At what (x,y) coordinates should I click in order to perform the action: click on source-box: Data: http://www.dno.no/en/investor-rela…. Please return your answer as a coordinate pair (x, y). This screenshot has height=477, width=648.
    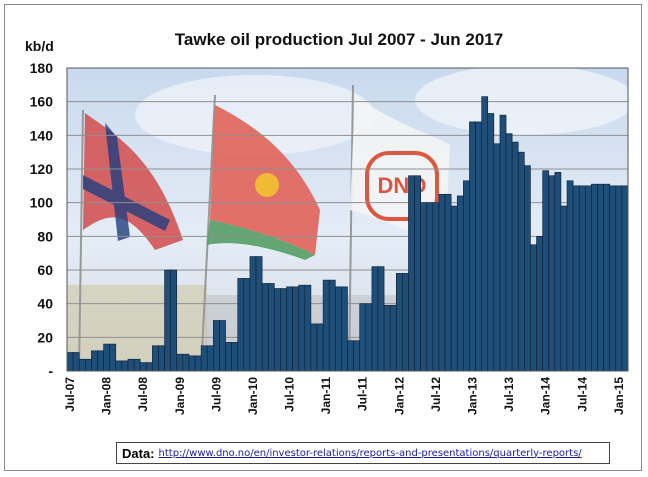
    Looking at the image, I should click on (363, 453).